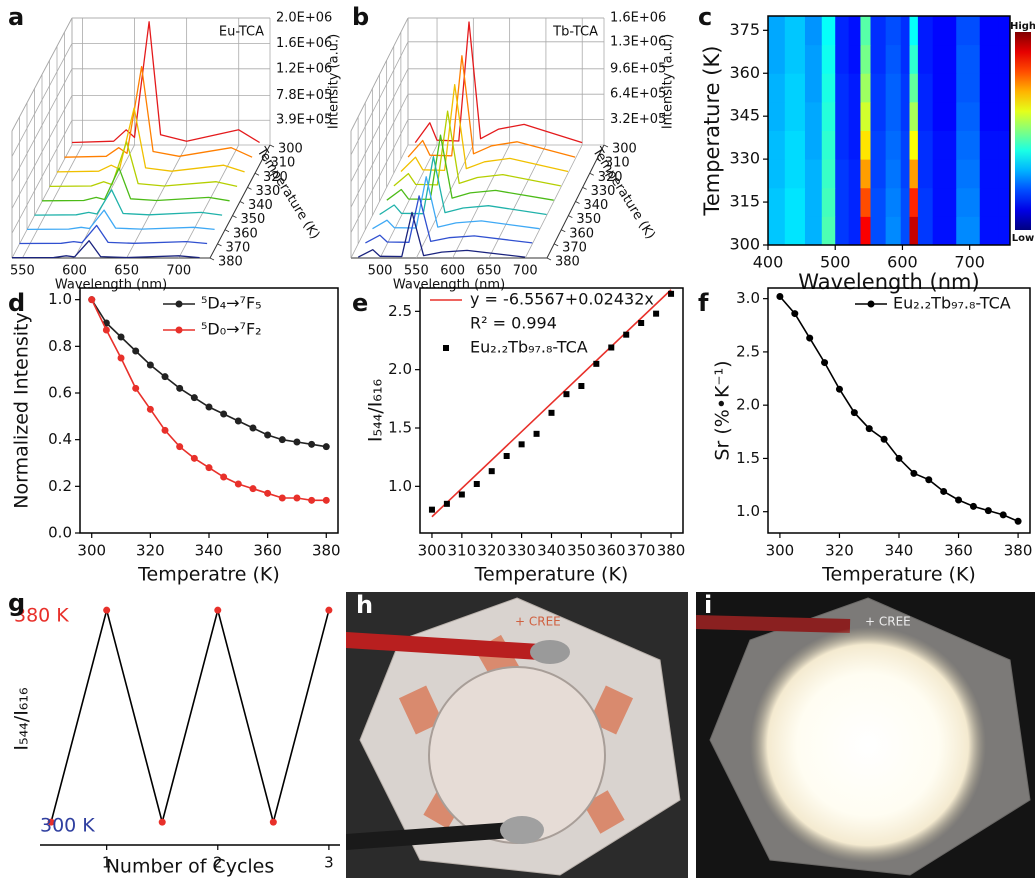  Describe the element at coordinates (899, 410) in the screenshot. I see `plot-frame` at that location.